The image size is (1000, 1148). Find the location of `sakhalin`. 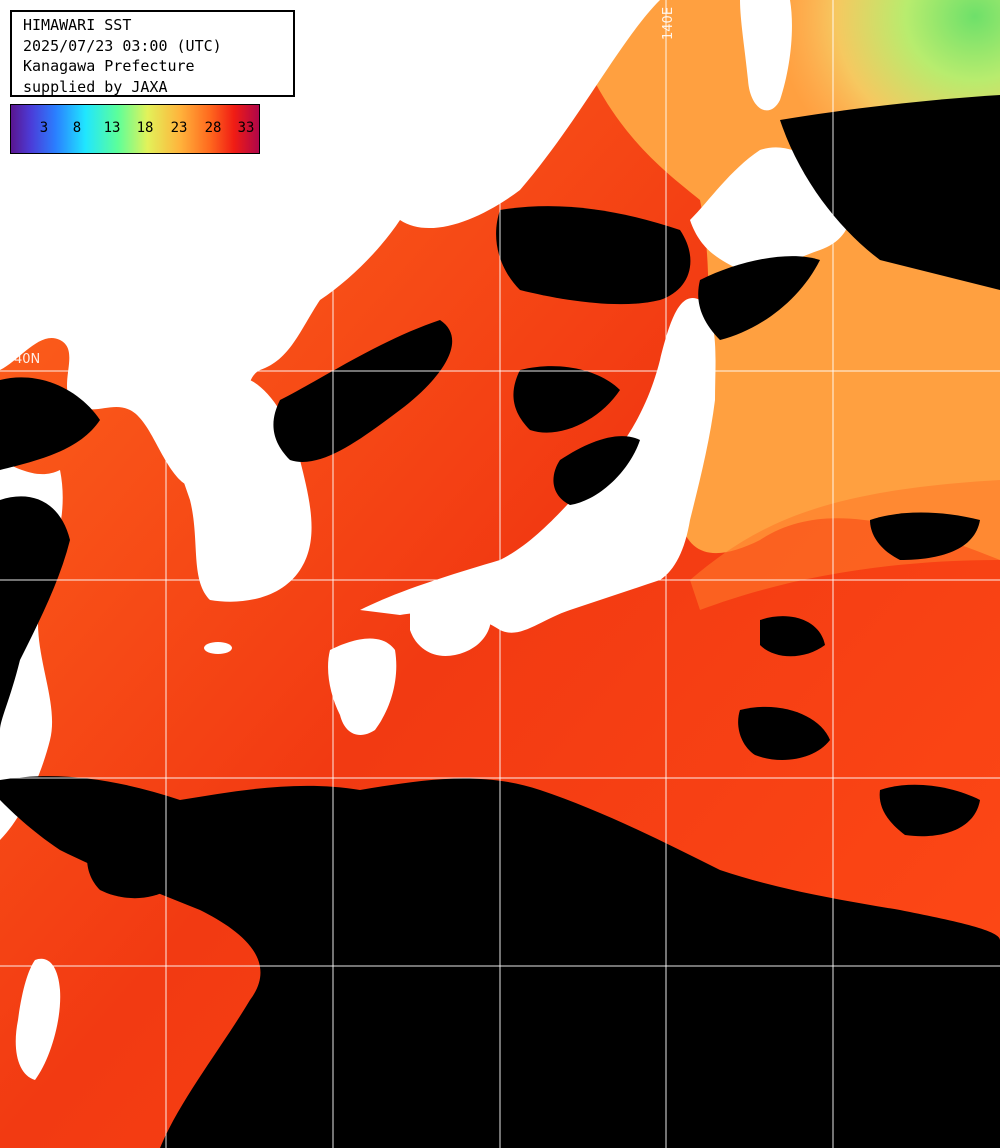

sakhalin is located at coordinates (766, 55).